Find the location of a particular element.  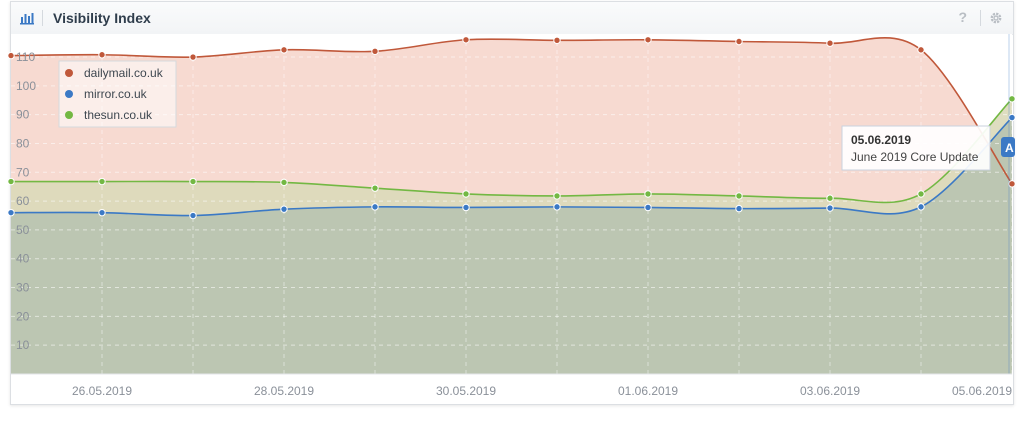

y-tick-label: 40 is located at coordinates (23, 259).